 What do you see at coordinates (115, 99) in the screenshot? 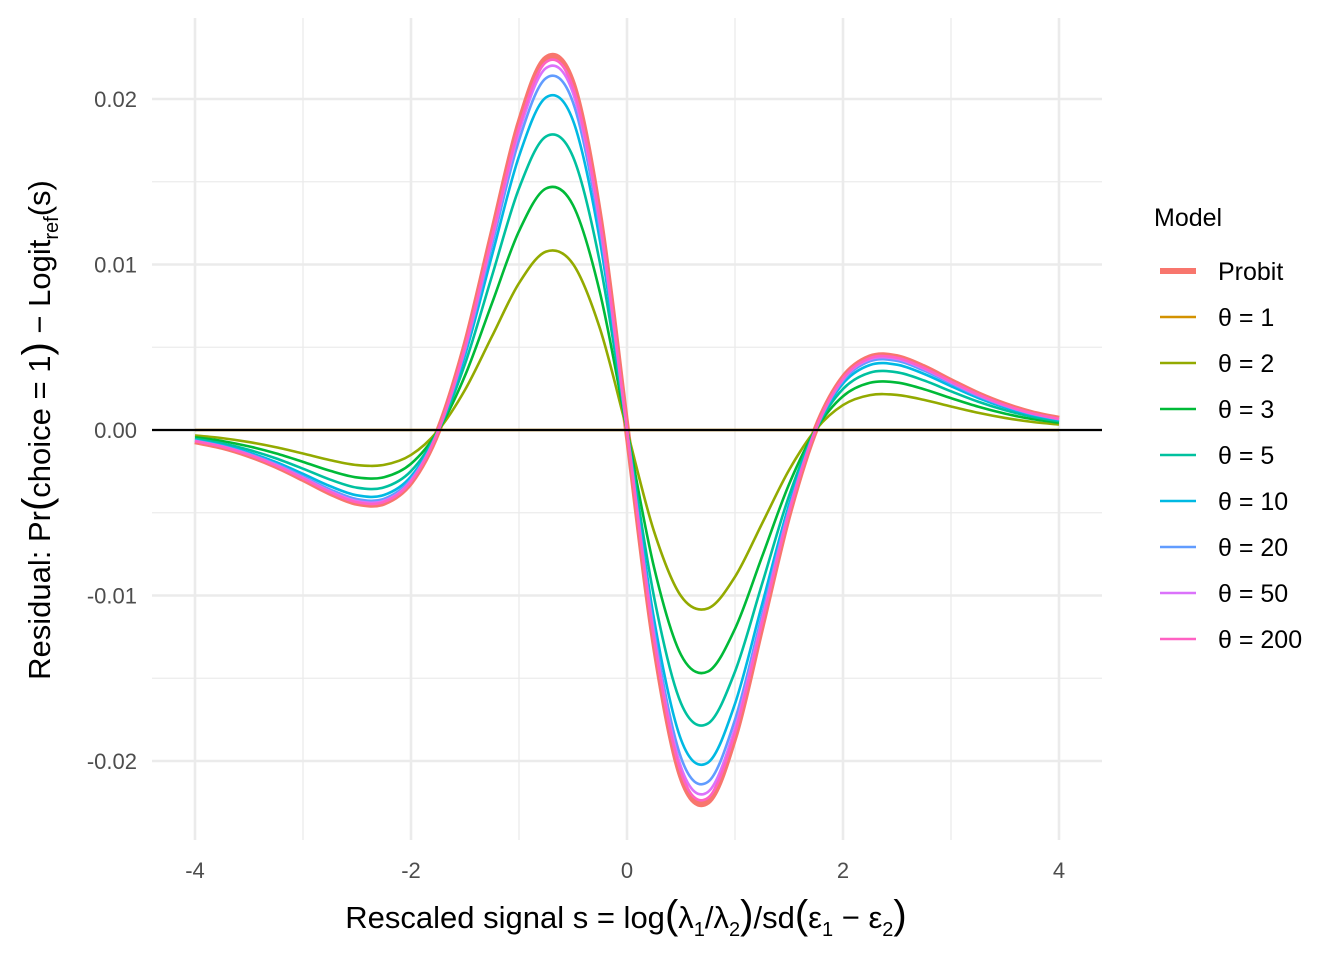
I see `y-tick-label: 0.02` at bounding box center [115, 99].